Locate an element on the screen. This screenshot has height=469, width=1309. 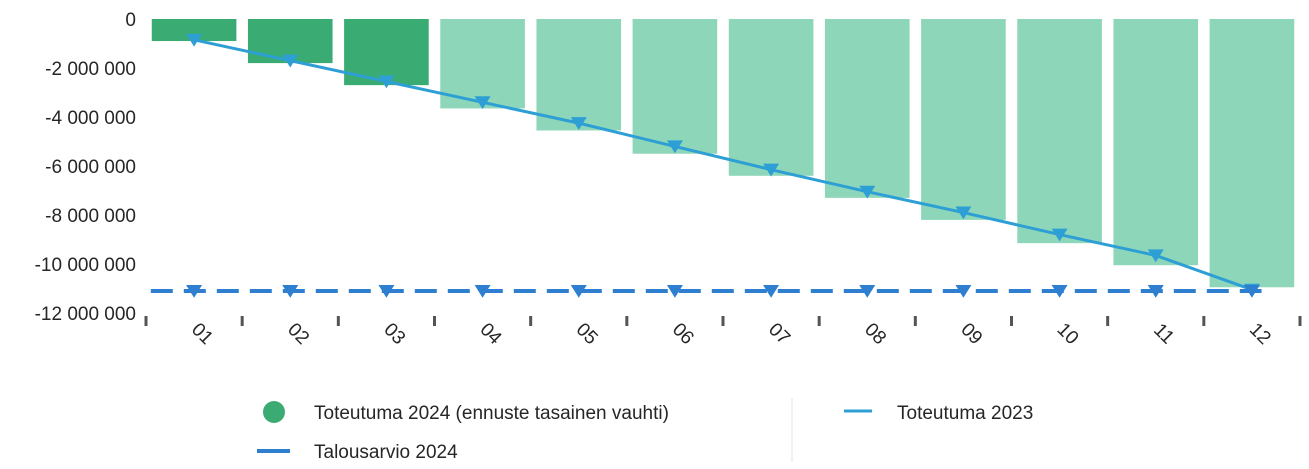
y-tick-label: -6 000 000 is located at coordinates (90, 167).